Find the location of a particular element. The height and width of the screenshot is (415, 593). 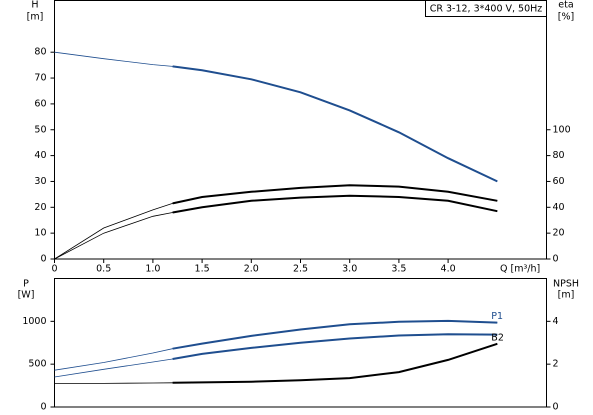

y2-axis-unit: [%] is located at coordinates (566, 17).